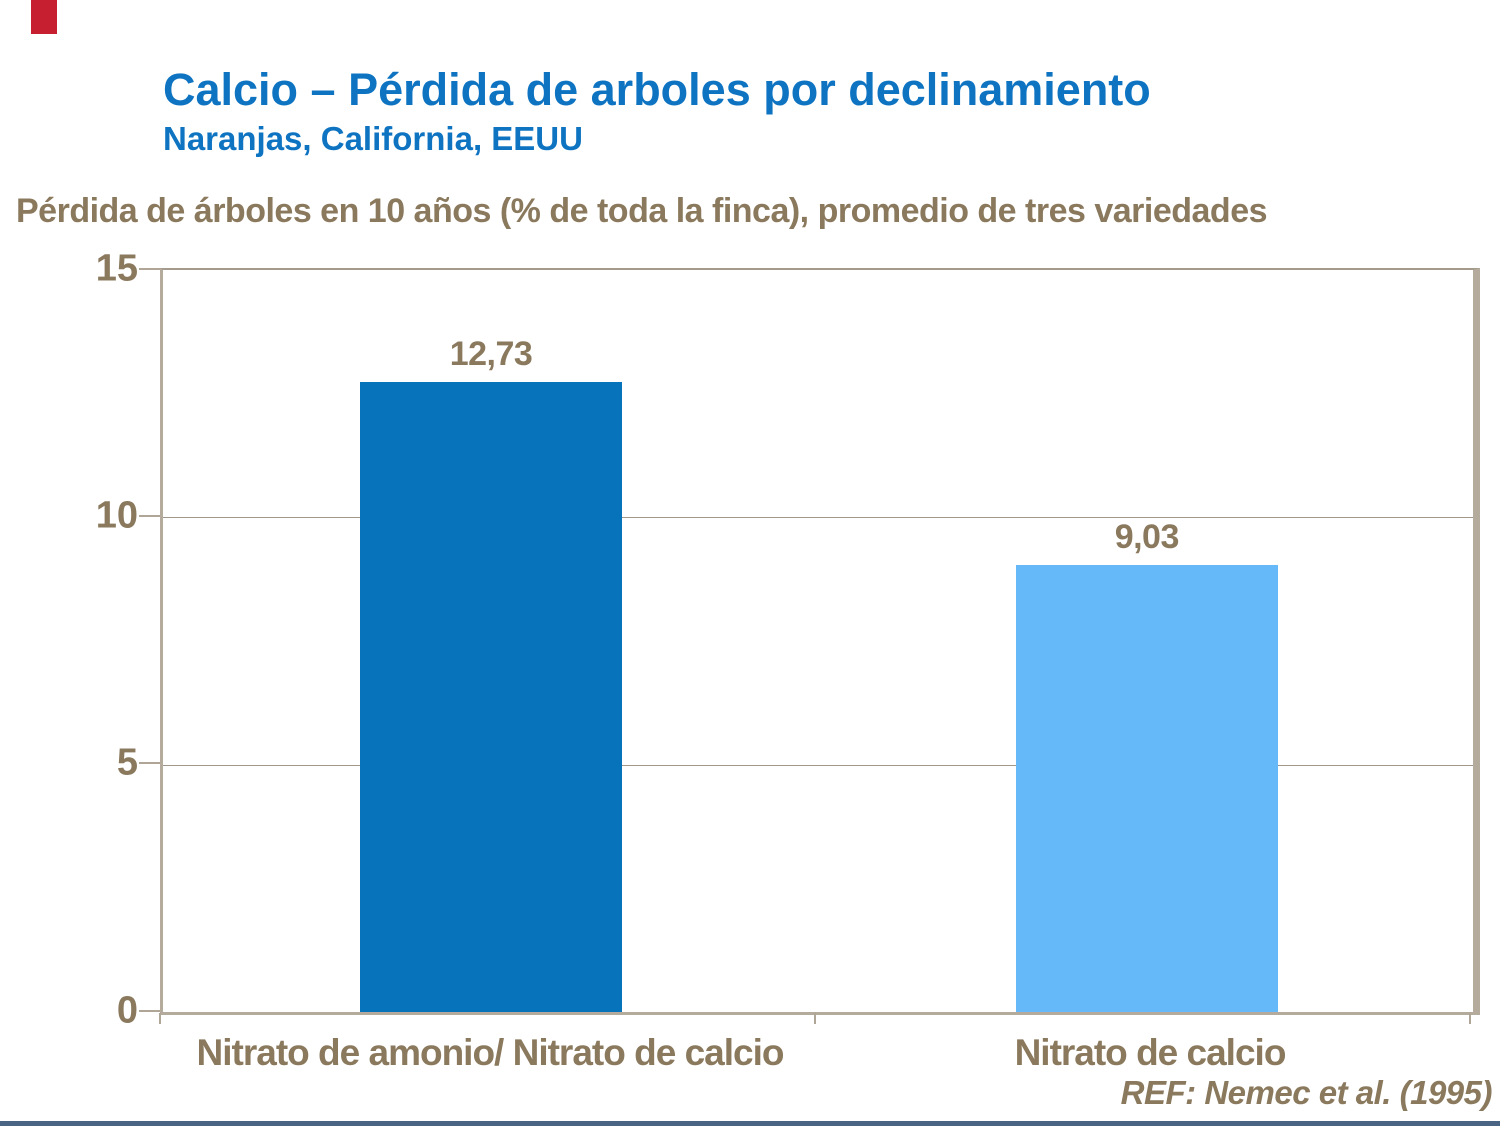 This screenshot has height=1126, width=1500. Describe the element at coordinates (116, 515) in the screenshot. I see `y-tick-label-10: 10` at that location.